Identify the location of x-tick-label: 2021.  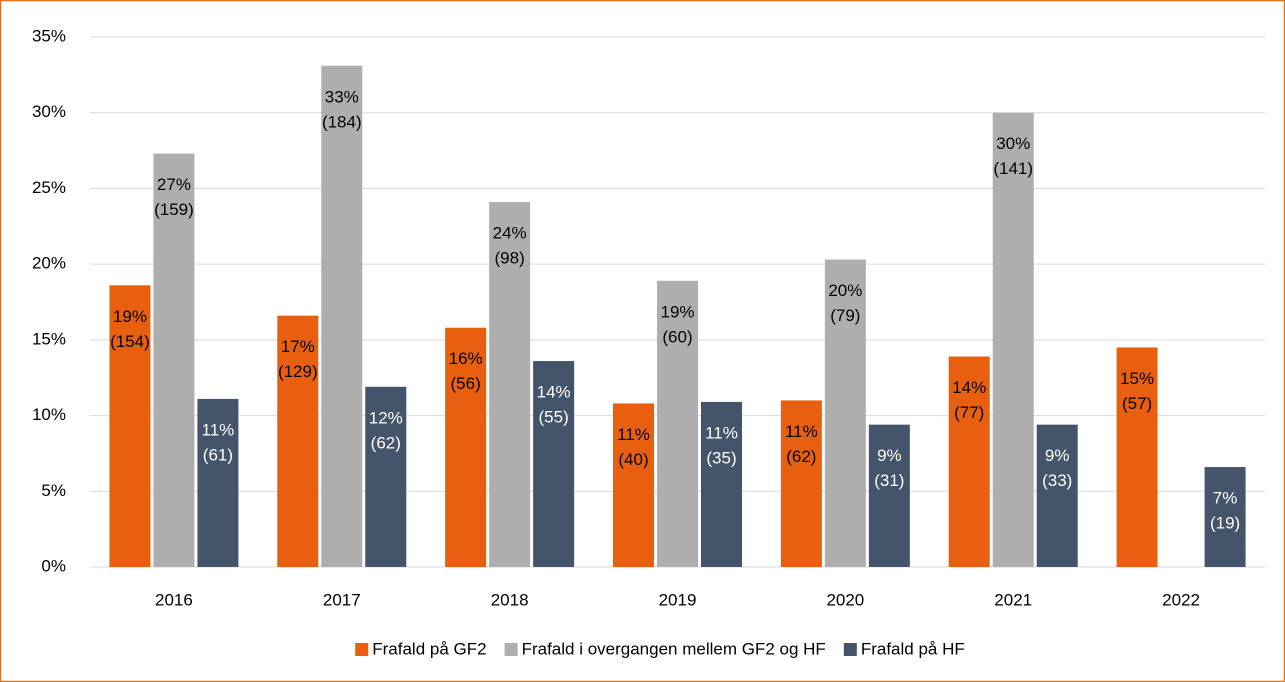
(1013, 599).